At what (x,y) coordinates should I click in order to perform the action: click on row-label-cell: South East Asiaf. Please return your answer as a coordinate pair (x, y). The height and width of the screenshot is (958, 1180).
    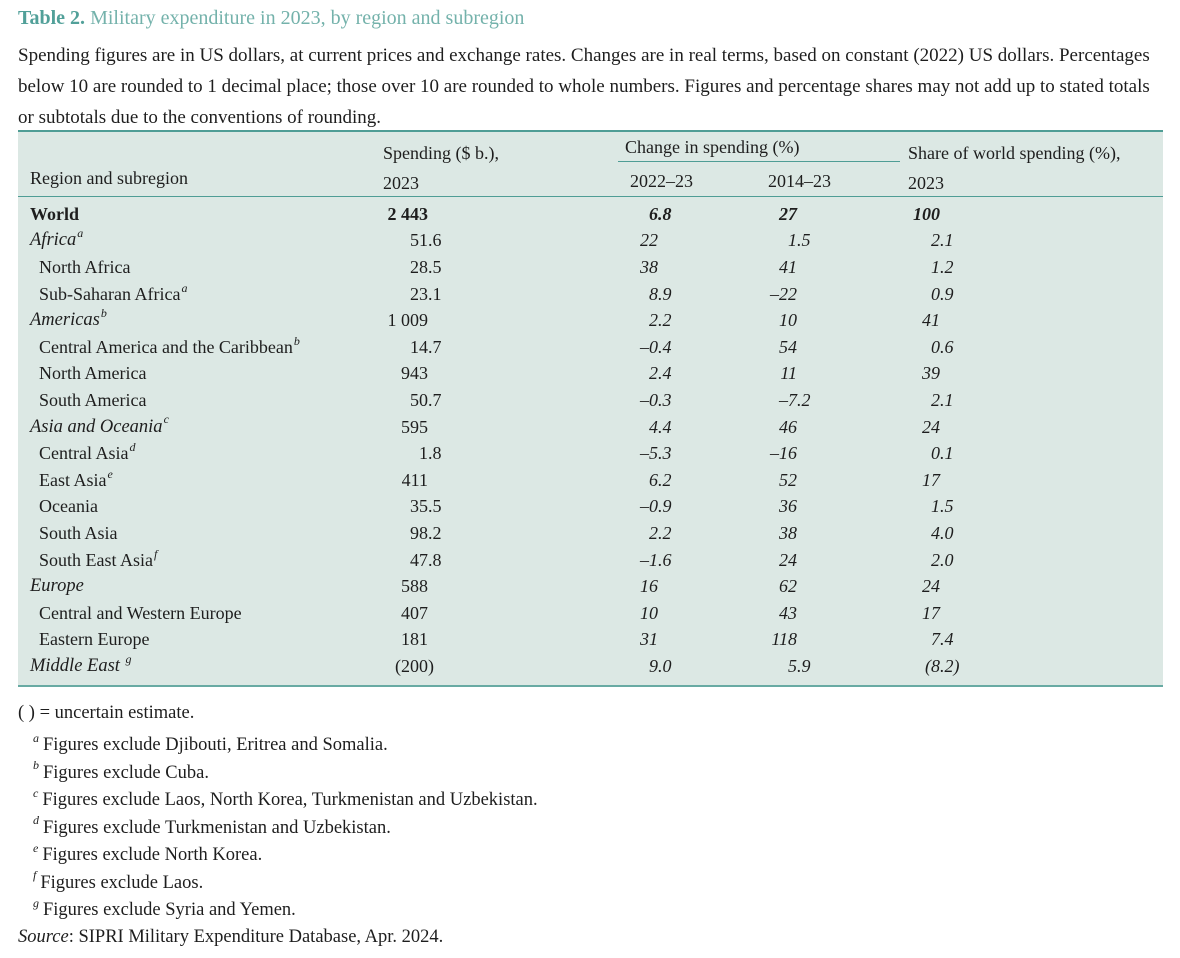
    Looking at the image, I should click on (184, 559).